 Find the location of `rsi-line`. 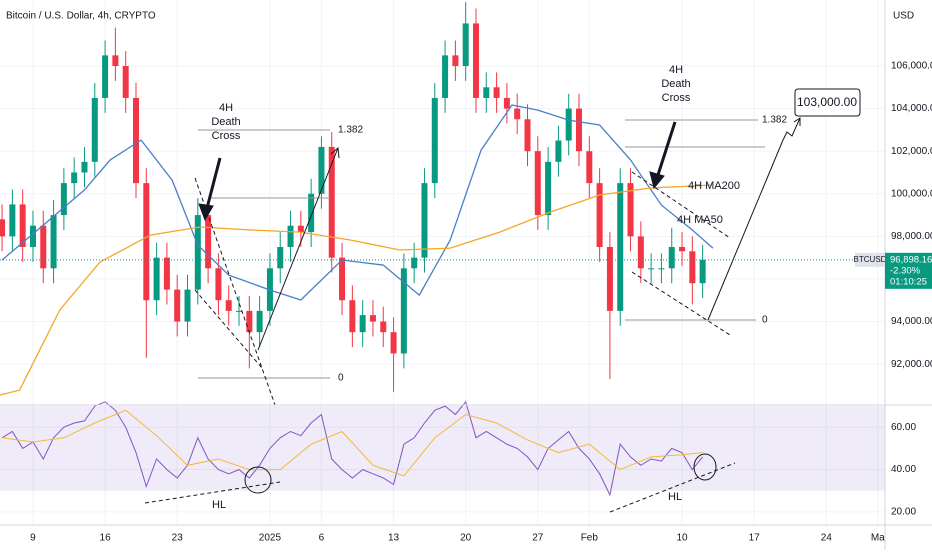

rsi-line is located at coordinates (352, 448).